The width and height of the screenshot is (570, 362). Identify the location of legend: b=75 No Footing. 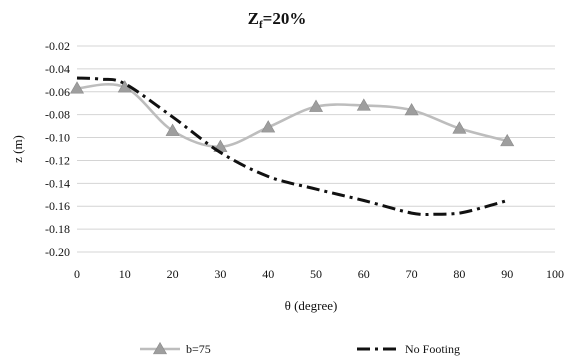
(300, 348).